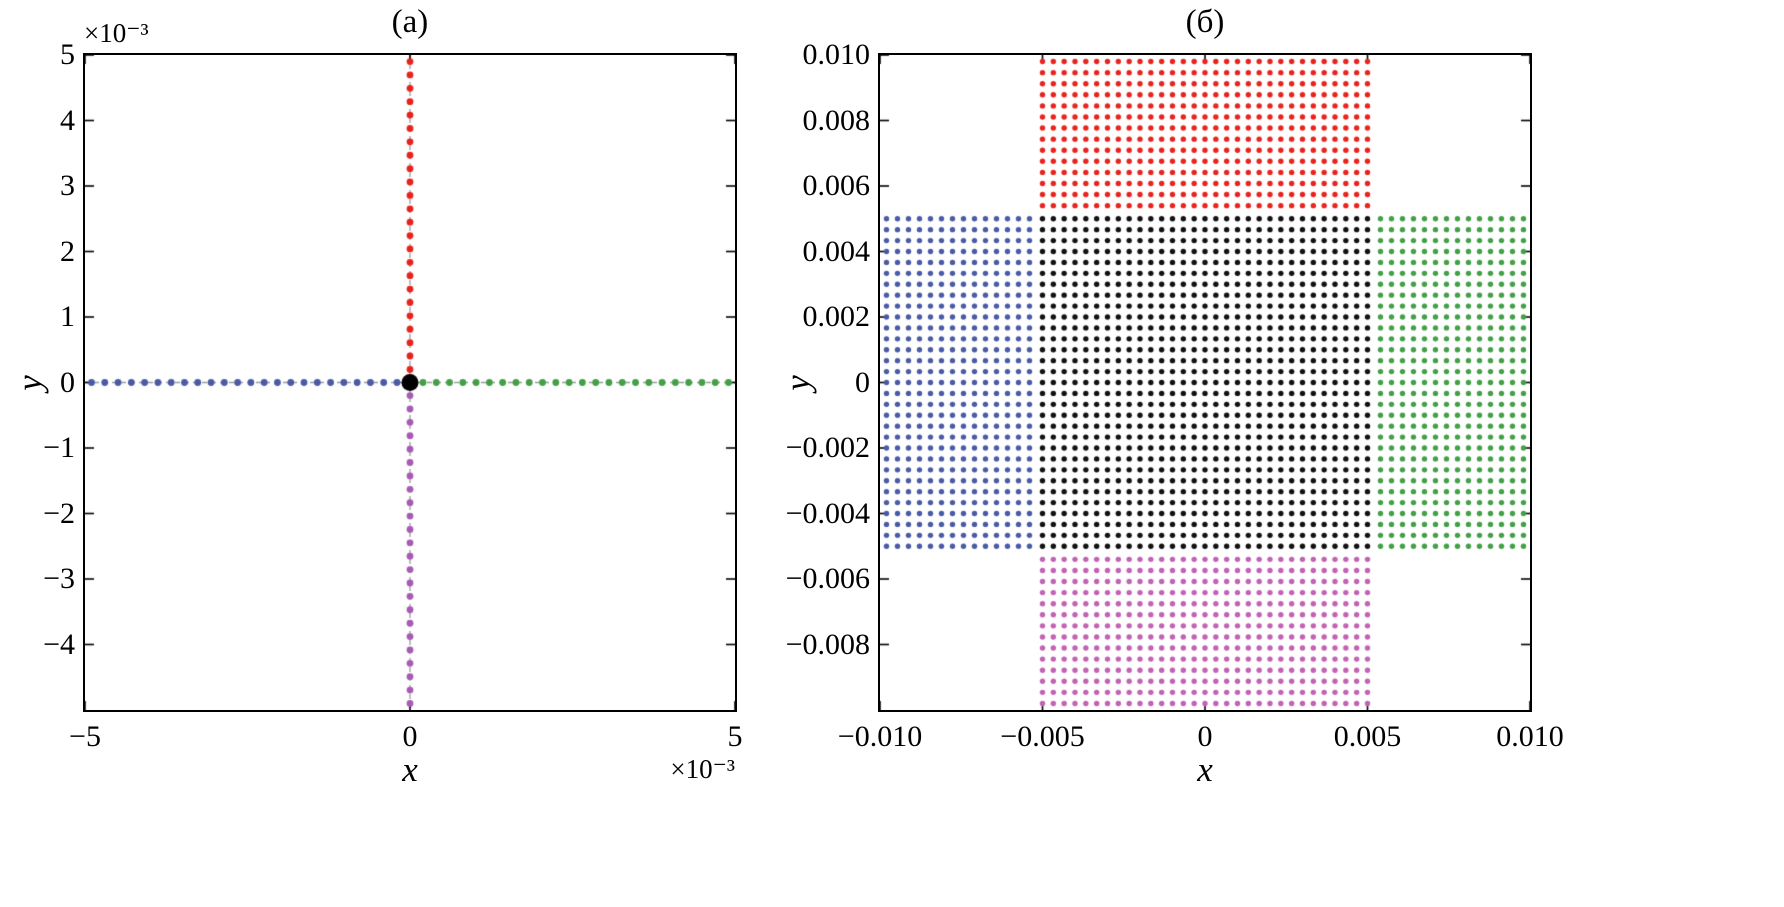 This screenshot has height=907, width=1784. What do you see at coordinates (836, 316) in the screenshot?
I see `panel-b-y-tick-label: 0.002` at bounding box center [836, 316].